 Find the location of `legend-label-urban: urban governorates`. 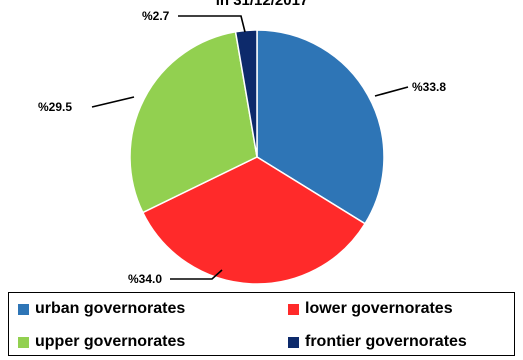

legend-label-urban: urban governorates is located at coordinates (110, 308).